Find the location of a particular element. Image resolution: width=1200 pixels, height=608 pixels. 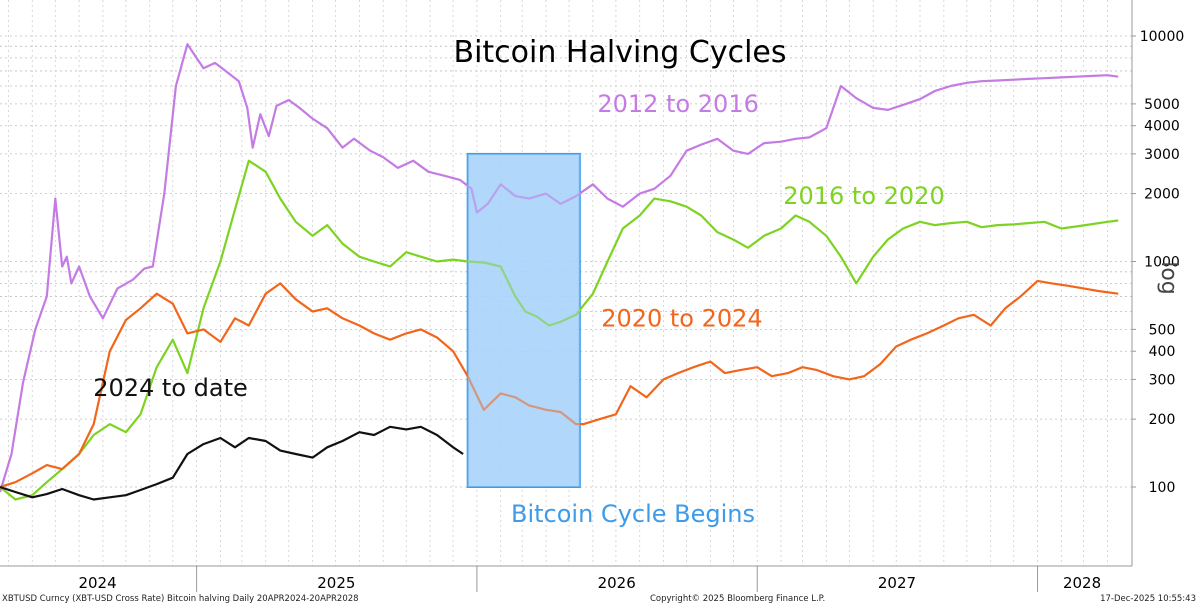

series-annotation: 2024 to date is located at coordinates (170, 388).